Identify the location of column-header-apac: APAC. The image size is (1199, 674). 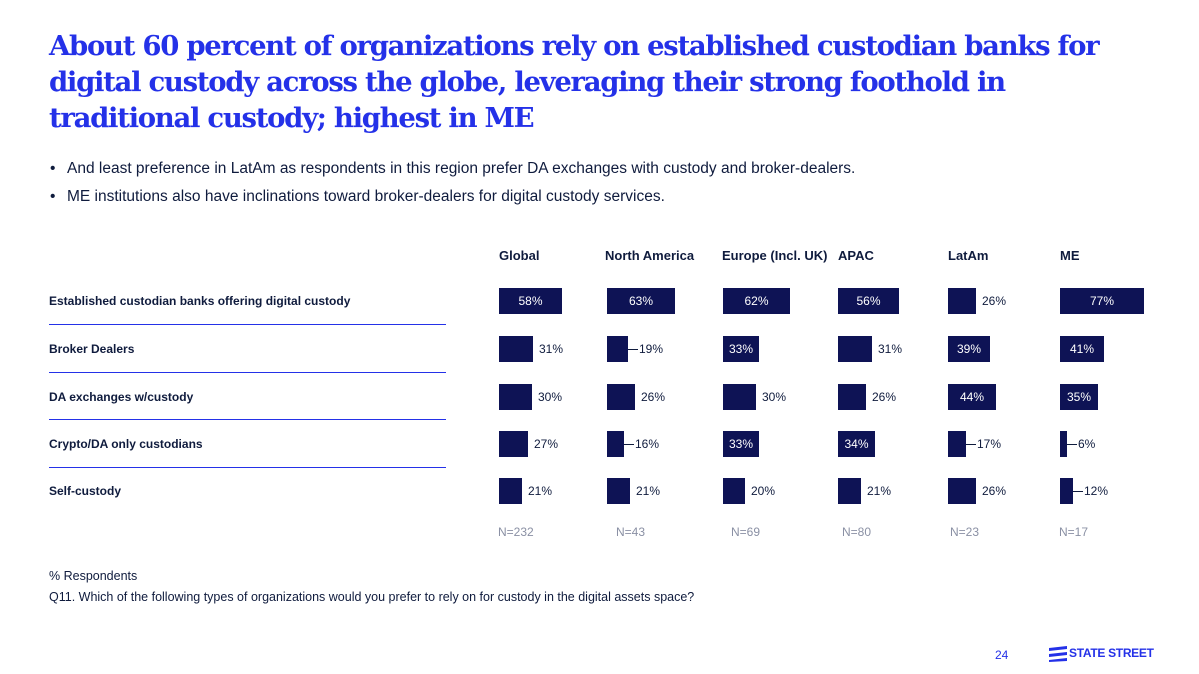
(856, 255).